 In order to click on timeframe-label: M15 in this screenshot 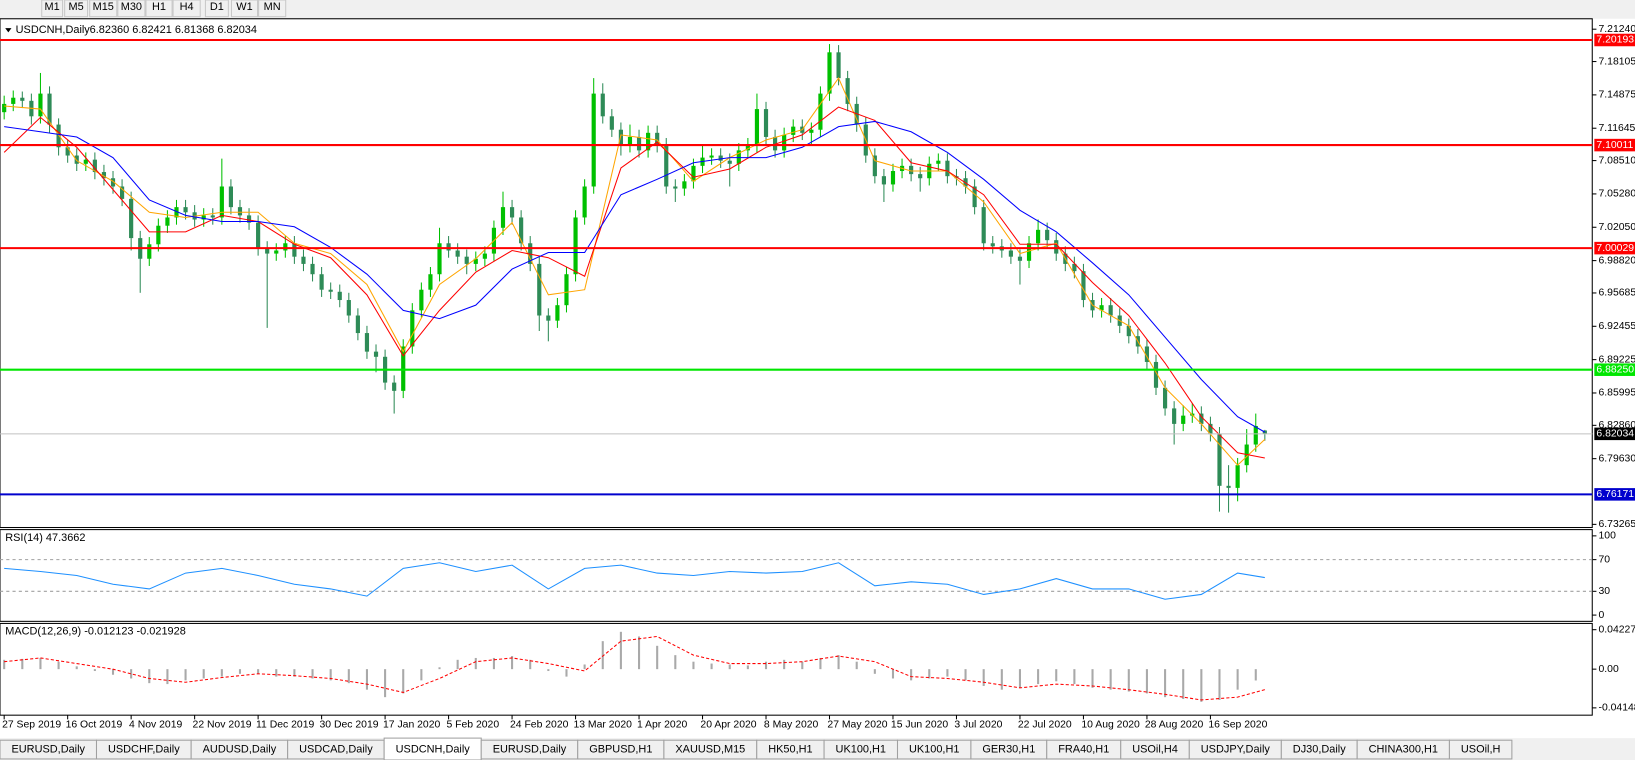, I will do `click(103, 7)`.